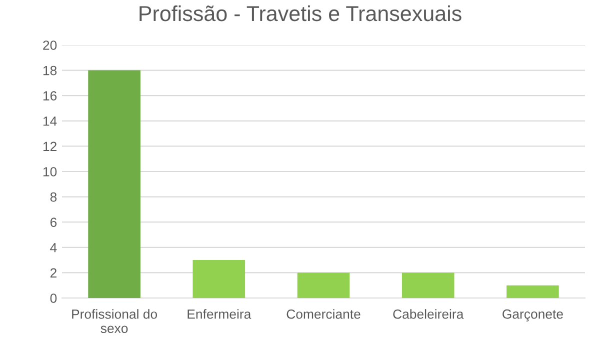  I want to click on x-tick-label: Comerciante, so click(323, 314).